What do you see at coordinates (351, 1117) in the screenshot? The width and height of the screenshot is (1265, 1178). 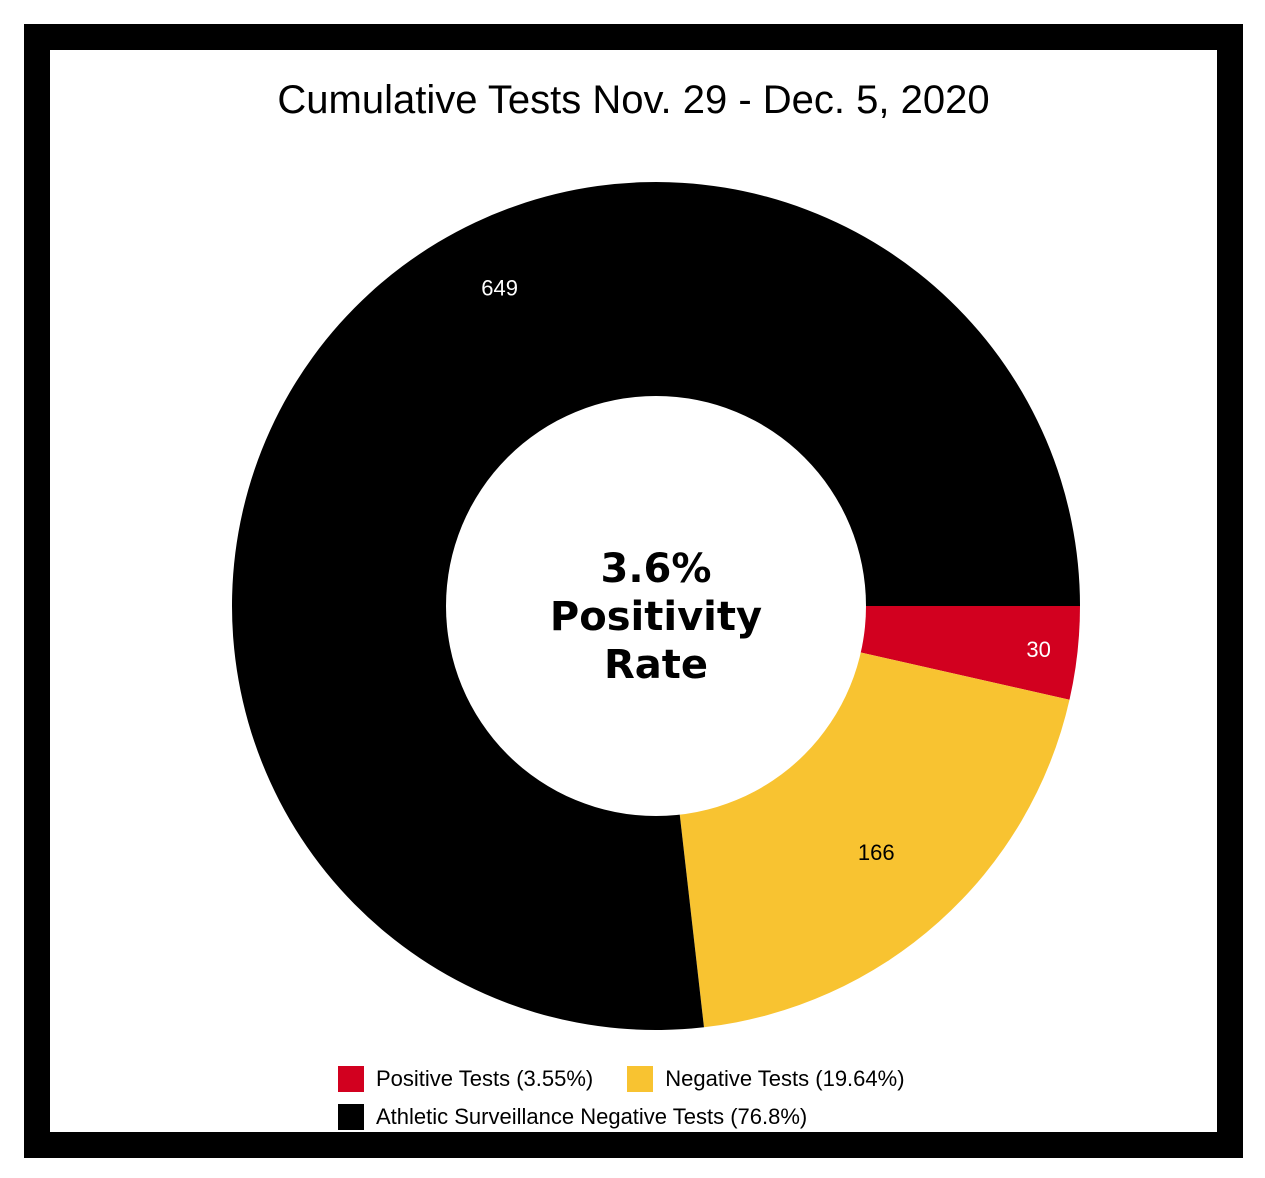 I see `legend-swatch-athletic` at bounding box center [351, 1117].